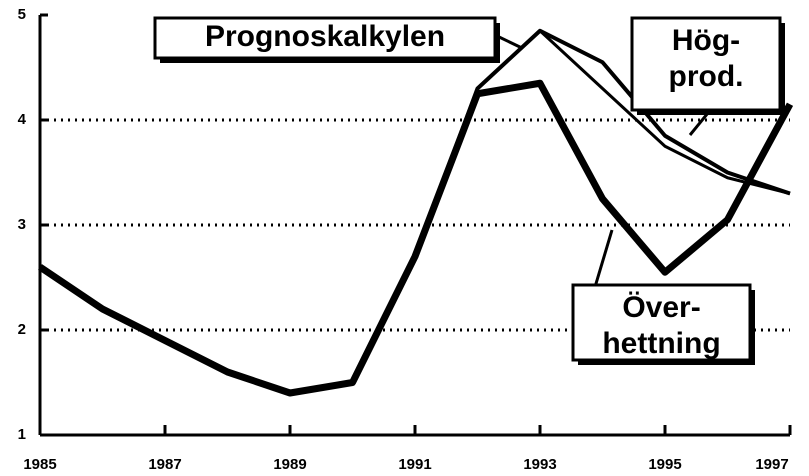  Describe the element at coordinates (22, 224) in the screenshot. I see `y-tick-label: 3` at that location.